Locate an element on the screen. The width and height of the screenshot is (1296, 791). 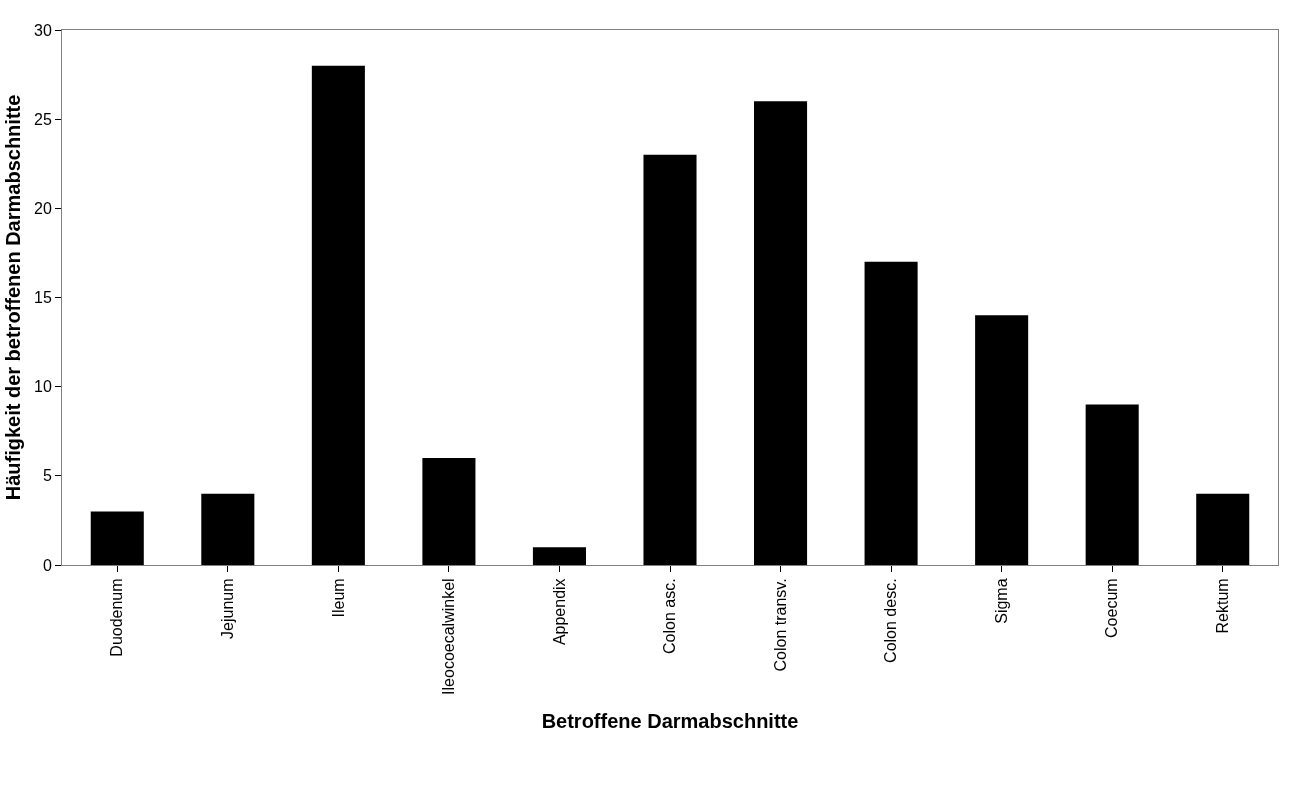
x-tick-label: Colon desc. is located at coordinates (891, 620).